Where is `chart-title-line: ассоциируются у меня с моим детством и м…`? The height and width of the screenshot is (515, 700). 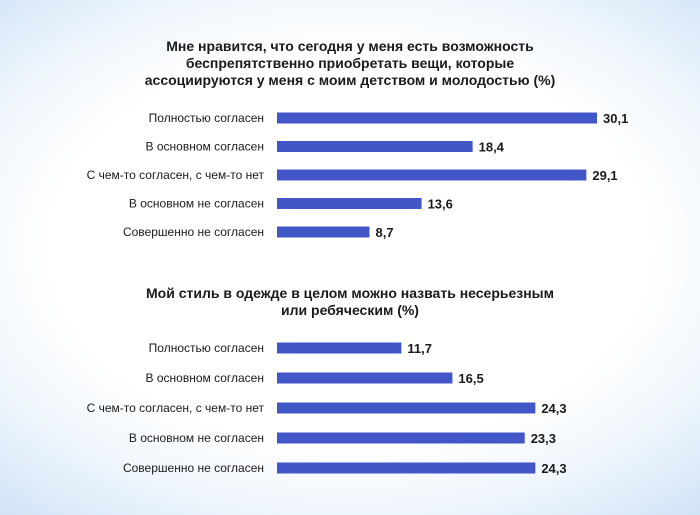 chart-title-line: ассоциируются у меня с моим детством и м… is located at coordinates (350, 80).